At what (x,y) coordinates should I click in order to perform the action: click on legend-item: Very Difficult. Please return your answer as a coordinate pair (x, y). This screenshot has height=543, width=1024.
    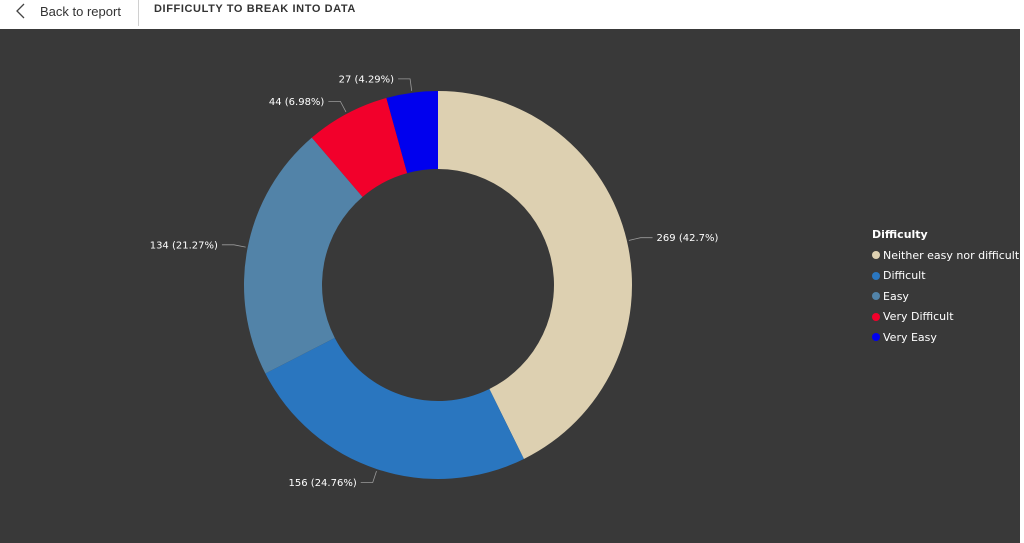
    Looking at the image, I should click on (945, 317).